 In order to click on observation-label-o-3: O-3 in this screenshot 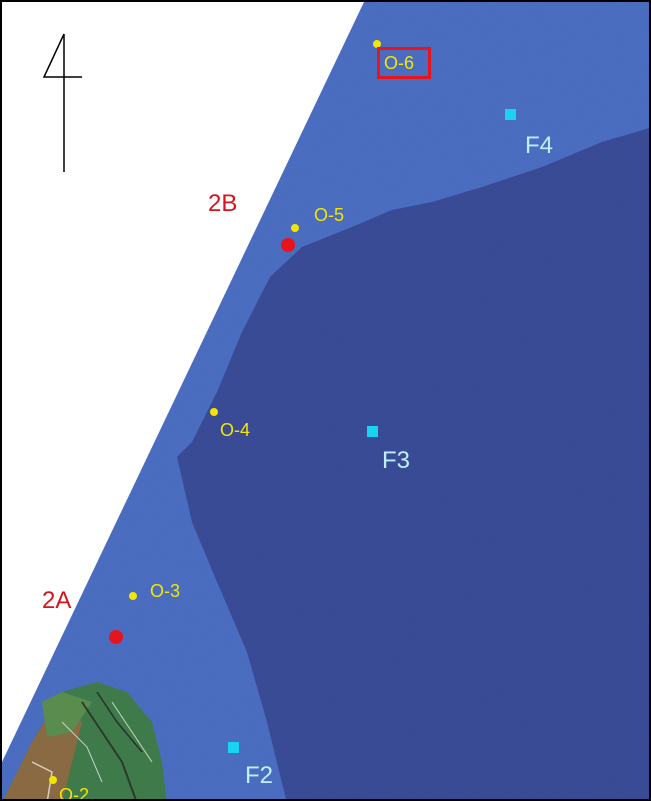, I will do `click(165, 591)`.